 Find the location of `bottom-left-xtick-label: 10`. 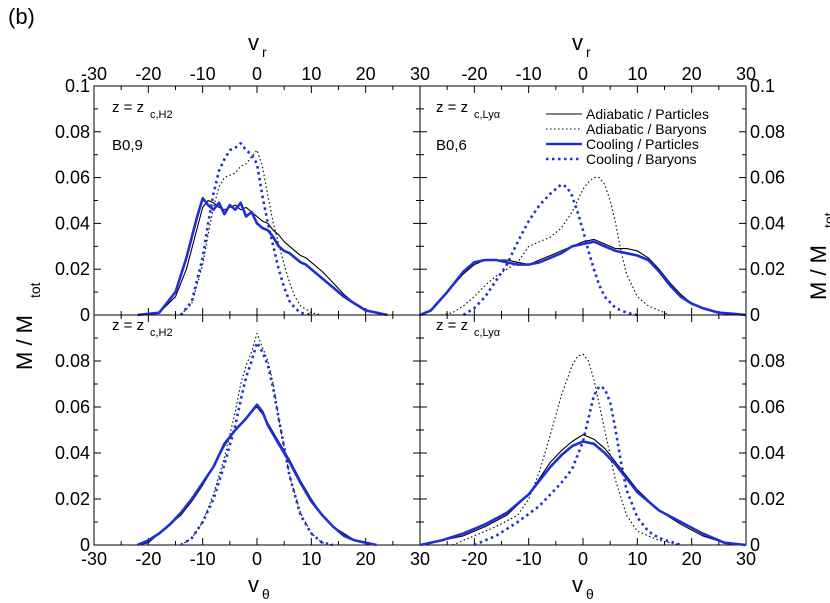

bottom-left-xtick-label: 10 is located at coordinates (311, 559).